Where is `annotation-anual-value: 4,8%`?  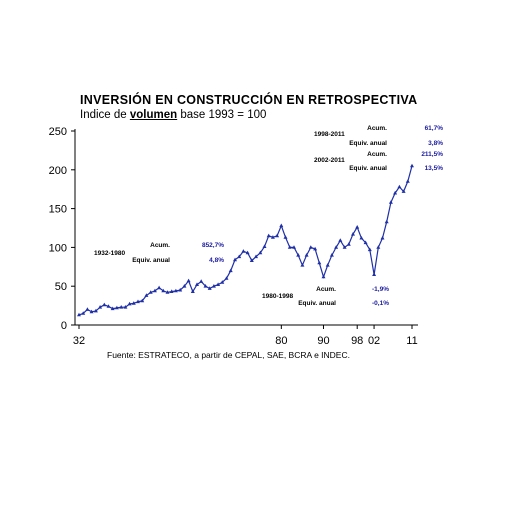 annotation-anual-value: 4,8% is located at coordinates (216, 260).